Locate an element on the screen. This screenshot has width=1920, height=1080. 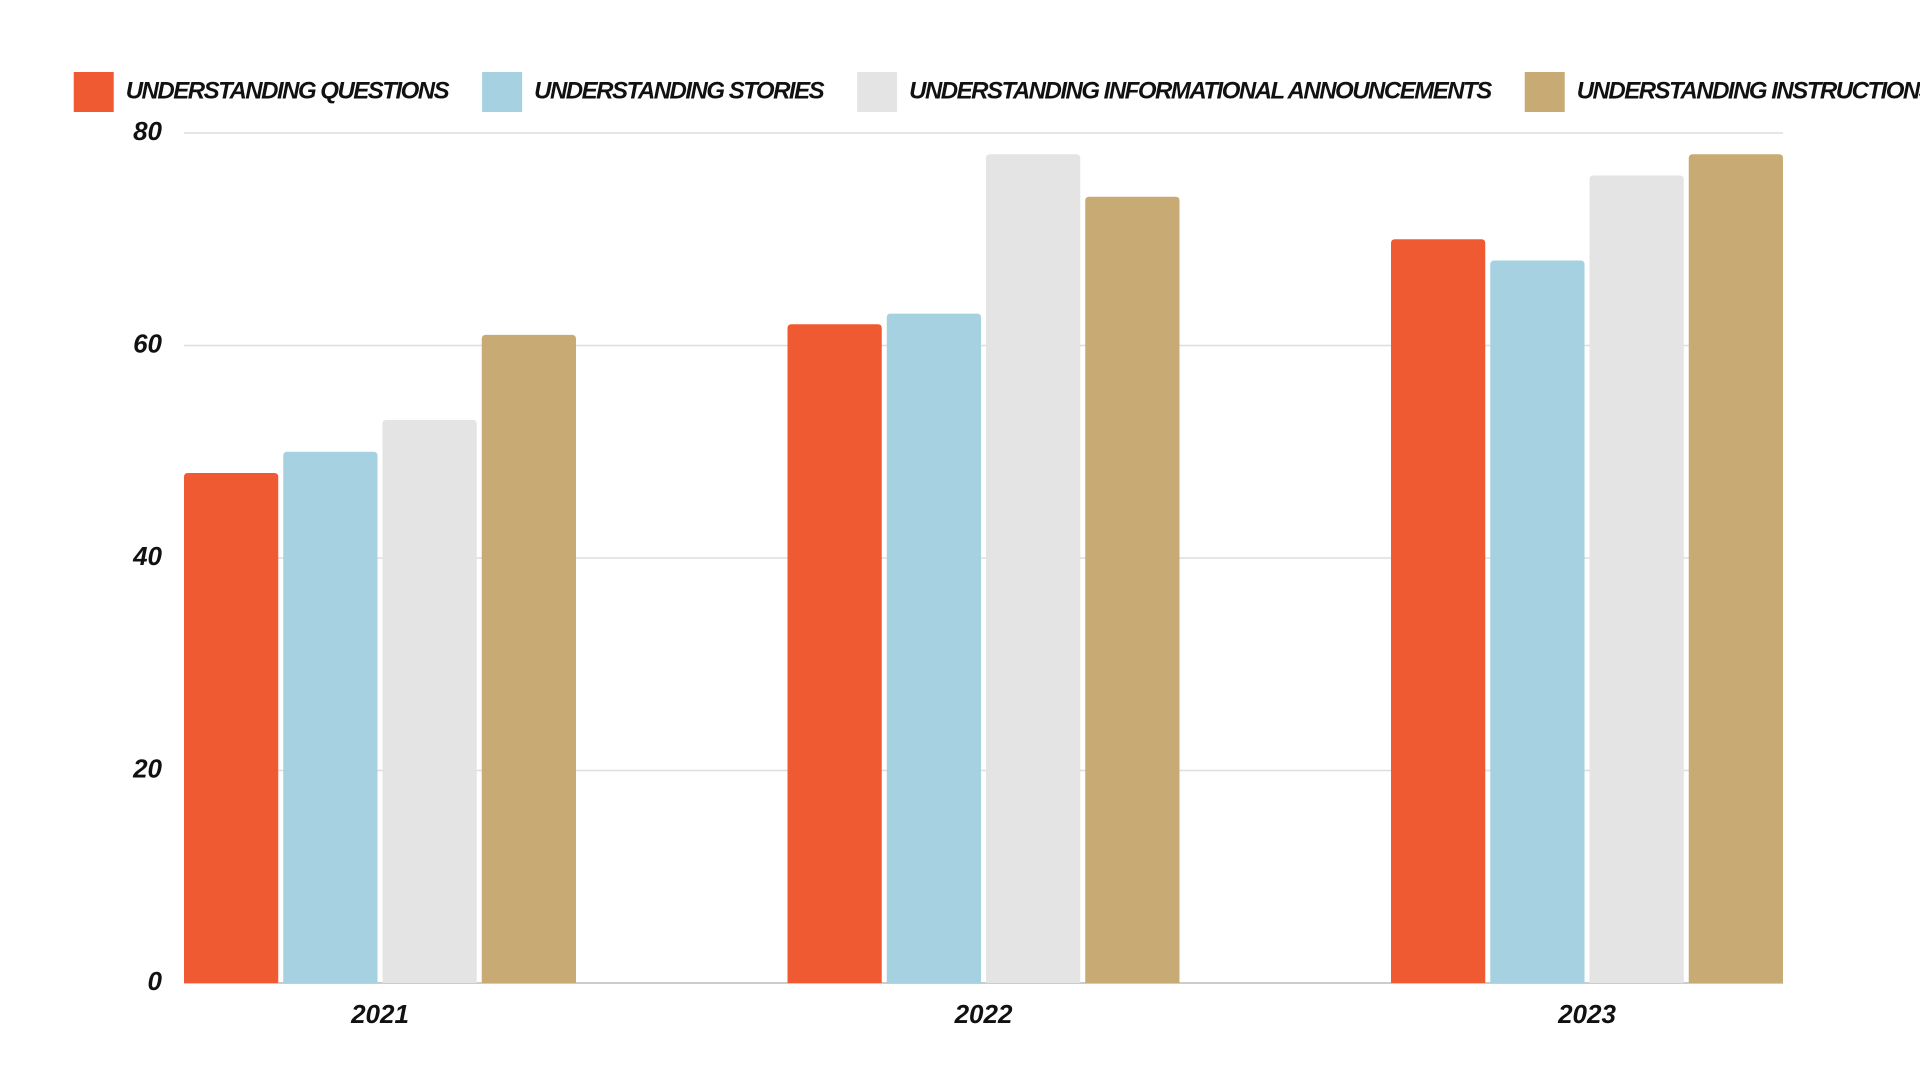
x-tick-label: 2023 is located at coordinates (1586, 1014).